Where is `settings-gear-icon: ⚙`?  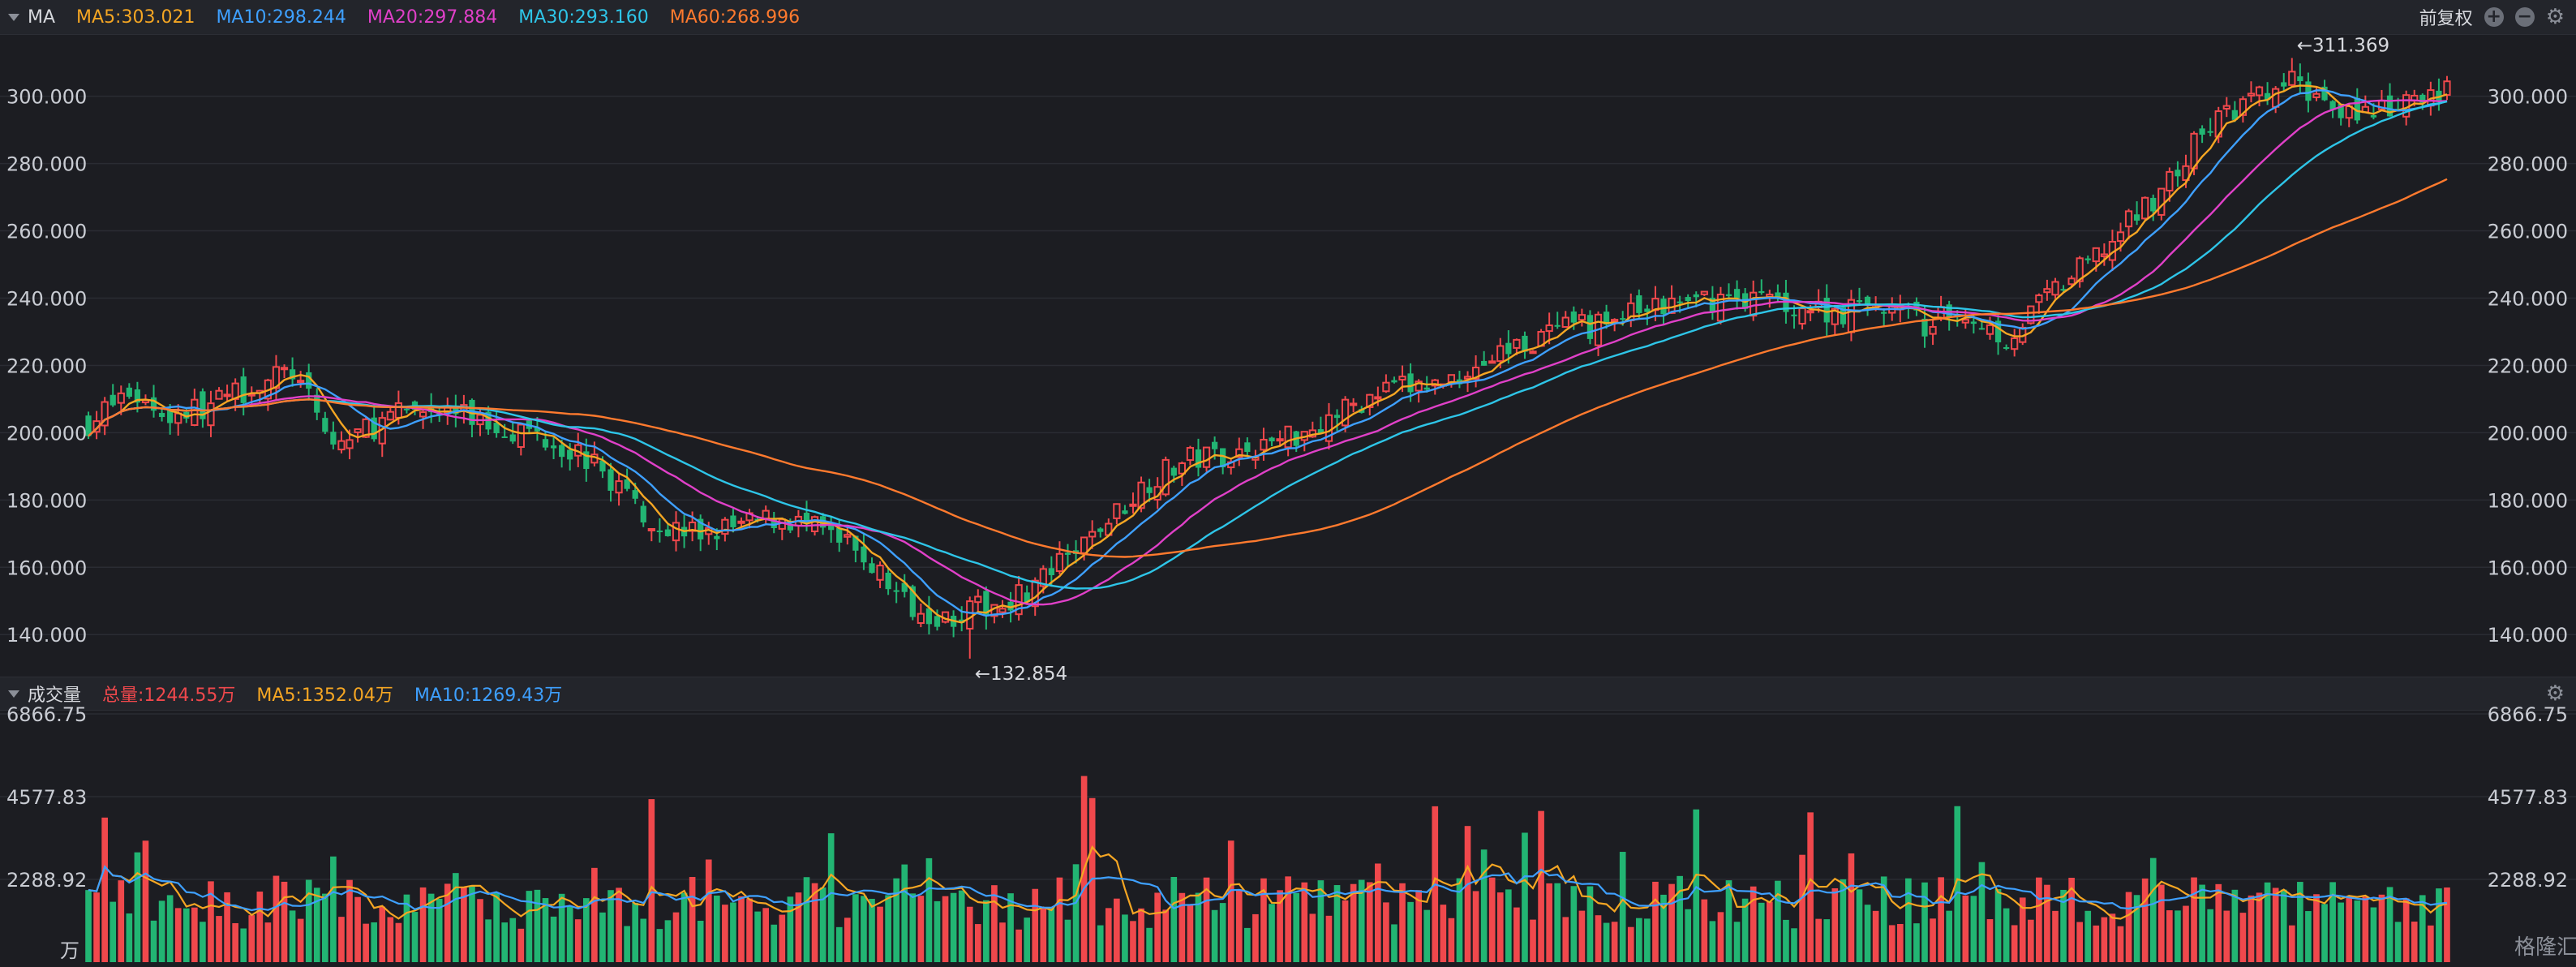
settings-gear-icon: ⚙ is located at coordinates (2555, 17).